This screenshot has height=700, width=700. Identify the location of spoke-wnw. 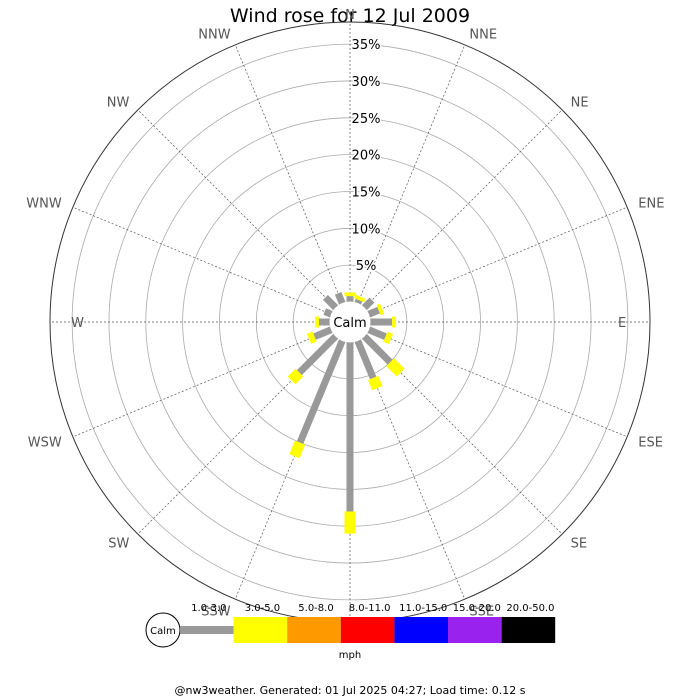
(202, 260).